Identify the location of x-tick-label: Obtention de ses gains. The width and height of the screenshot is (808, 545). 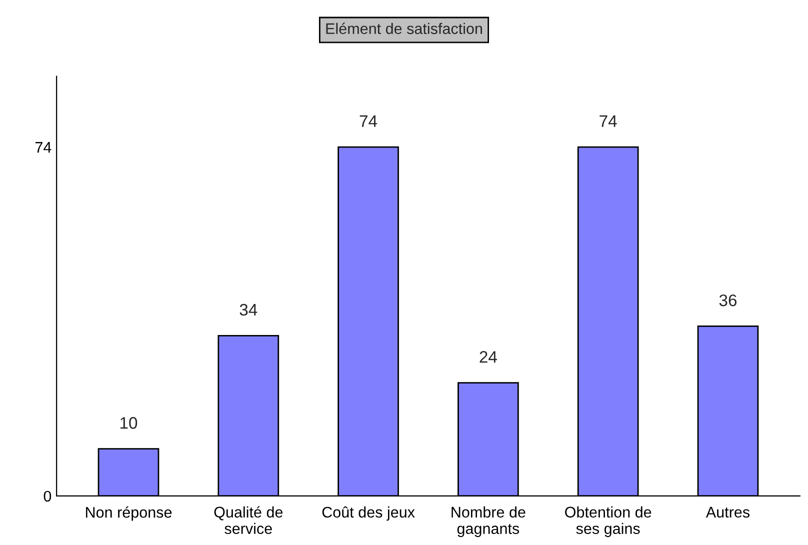
(608, 522).